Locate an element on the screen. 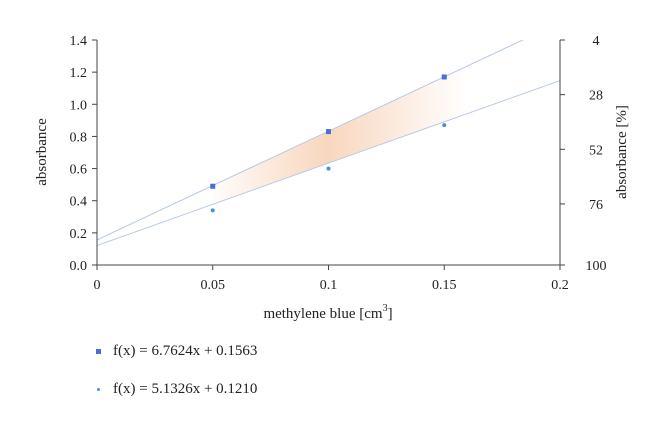  x-axis-title-suffix: ] is located at coordinates (390, 314).